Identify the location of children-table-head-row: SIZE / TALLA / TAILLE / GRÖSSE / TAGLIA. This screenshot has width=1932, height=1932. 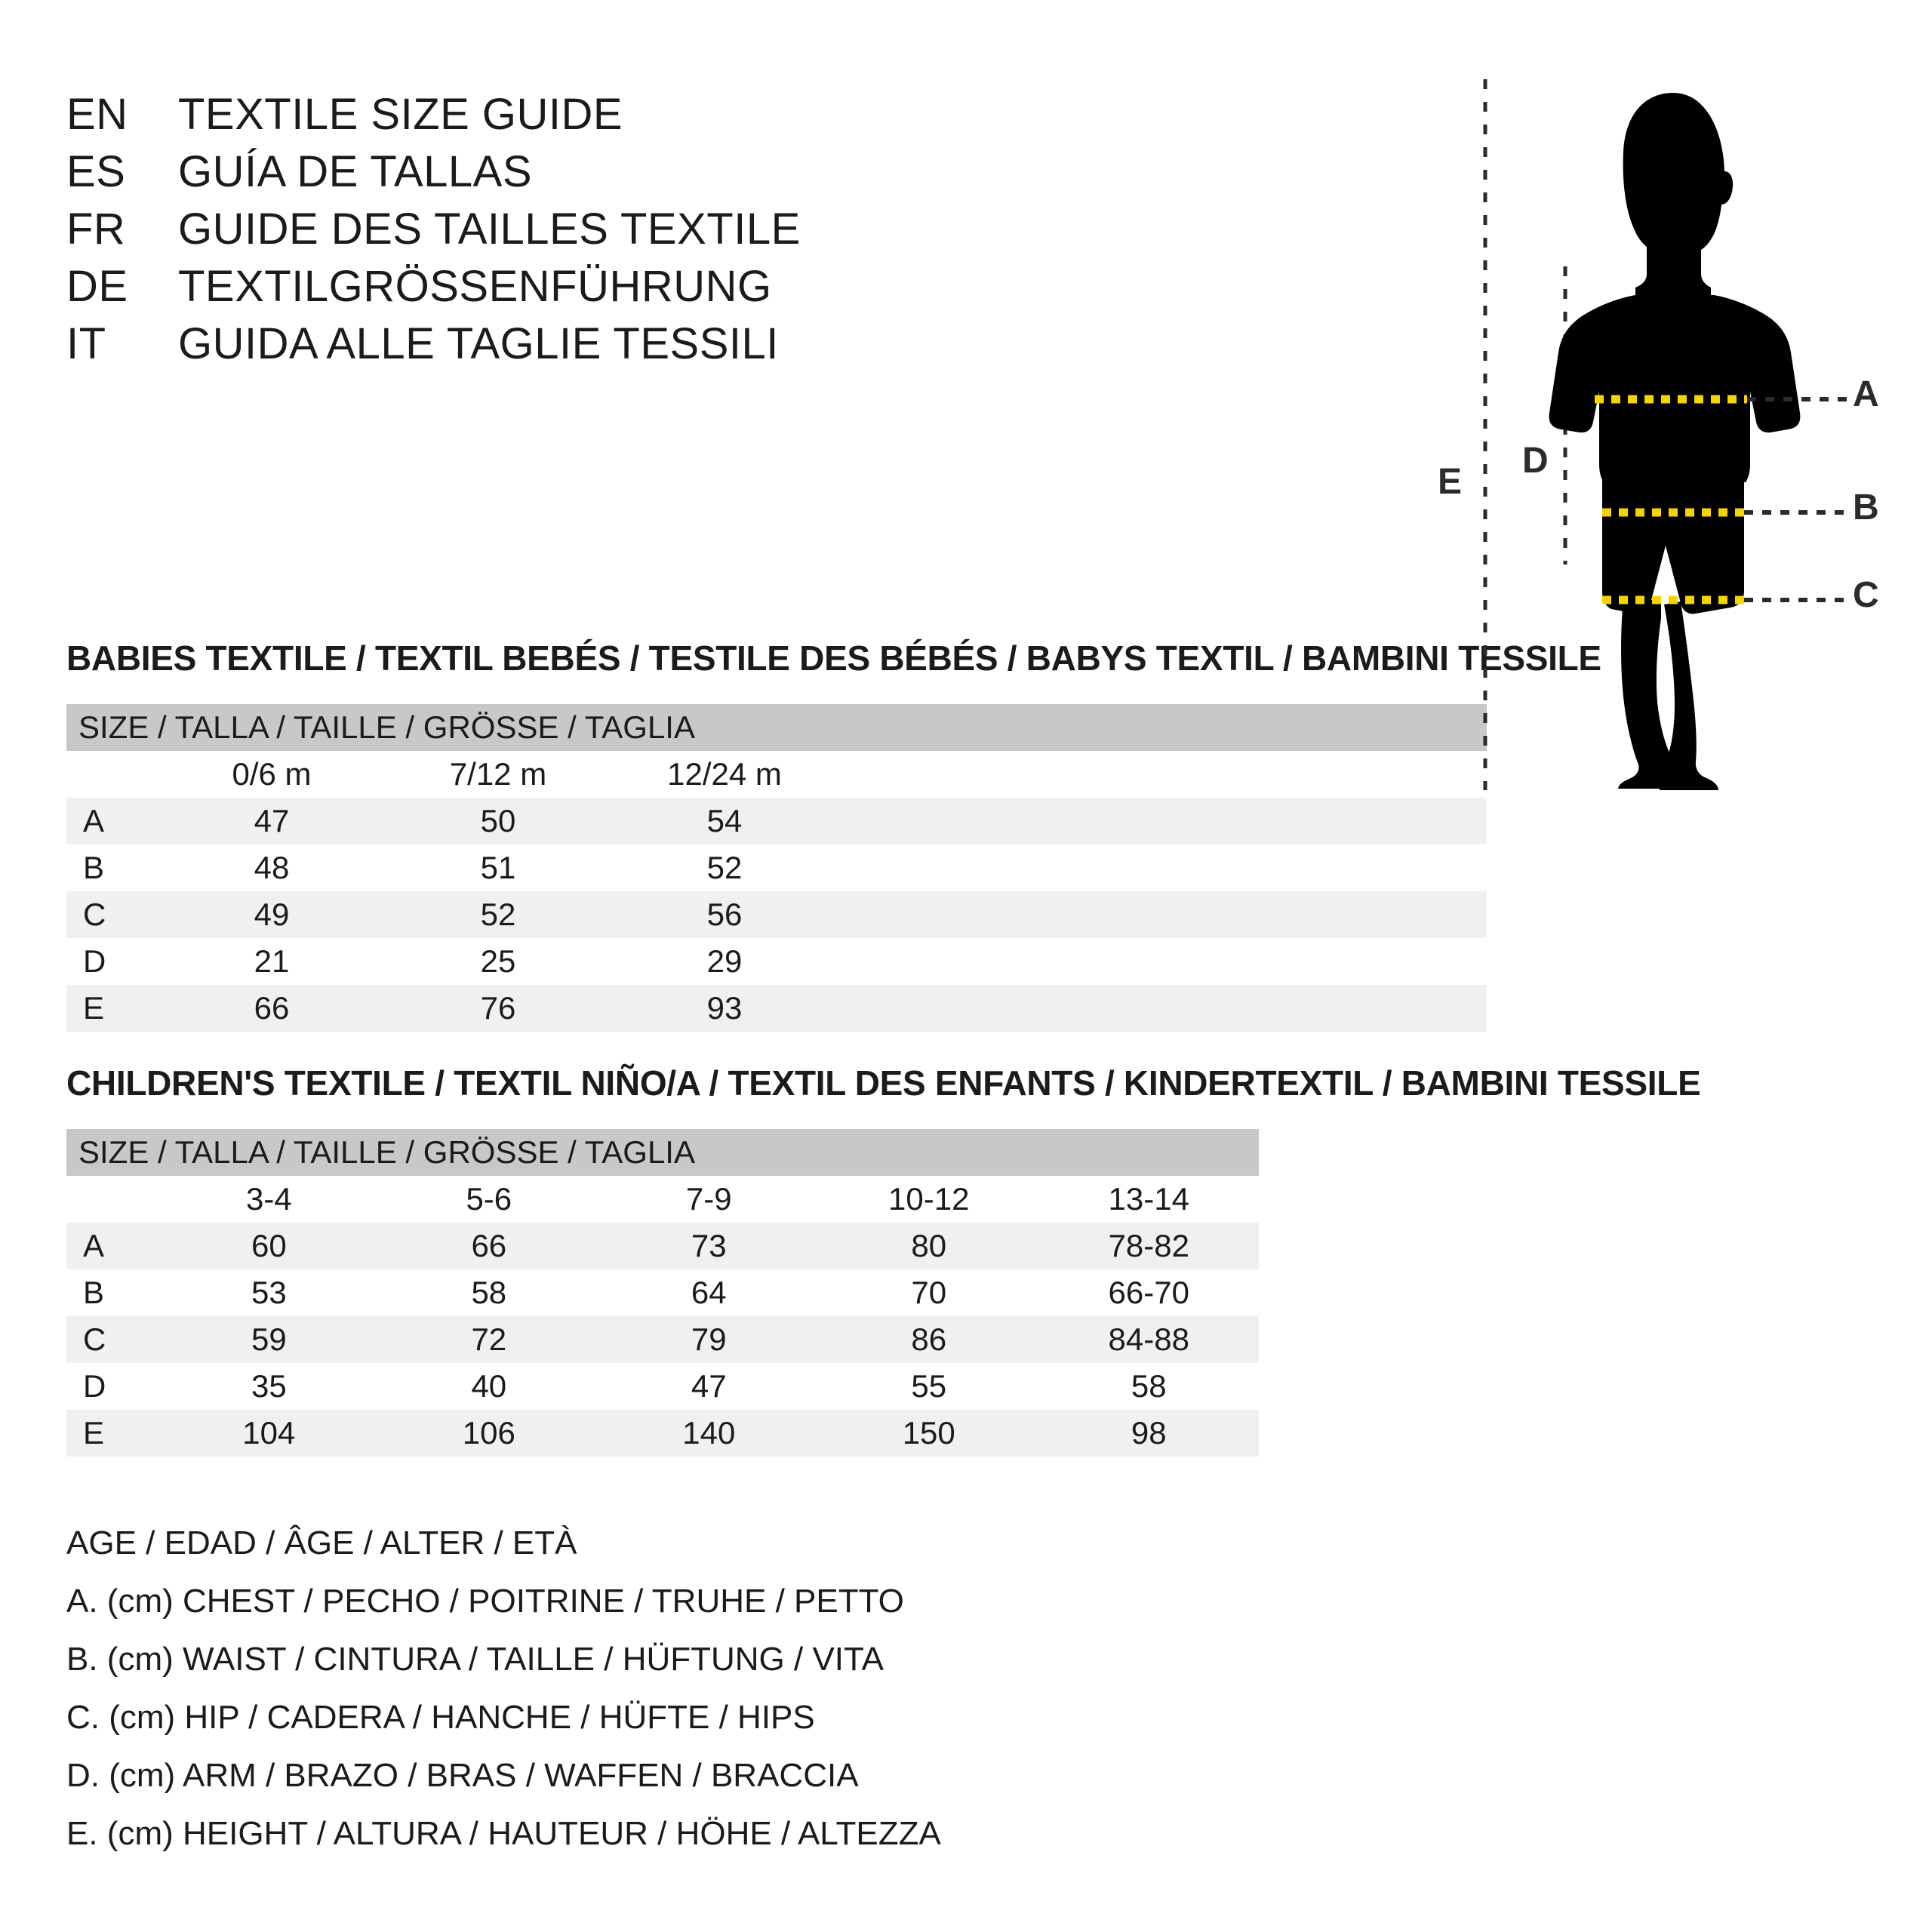
(662, 1152).